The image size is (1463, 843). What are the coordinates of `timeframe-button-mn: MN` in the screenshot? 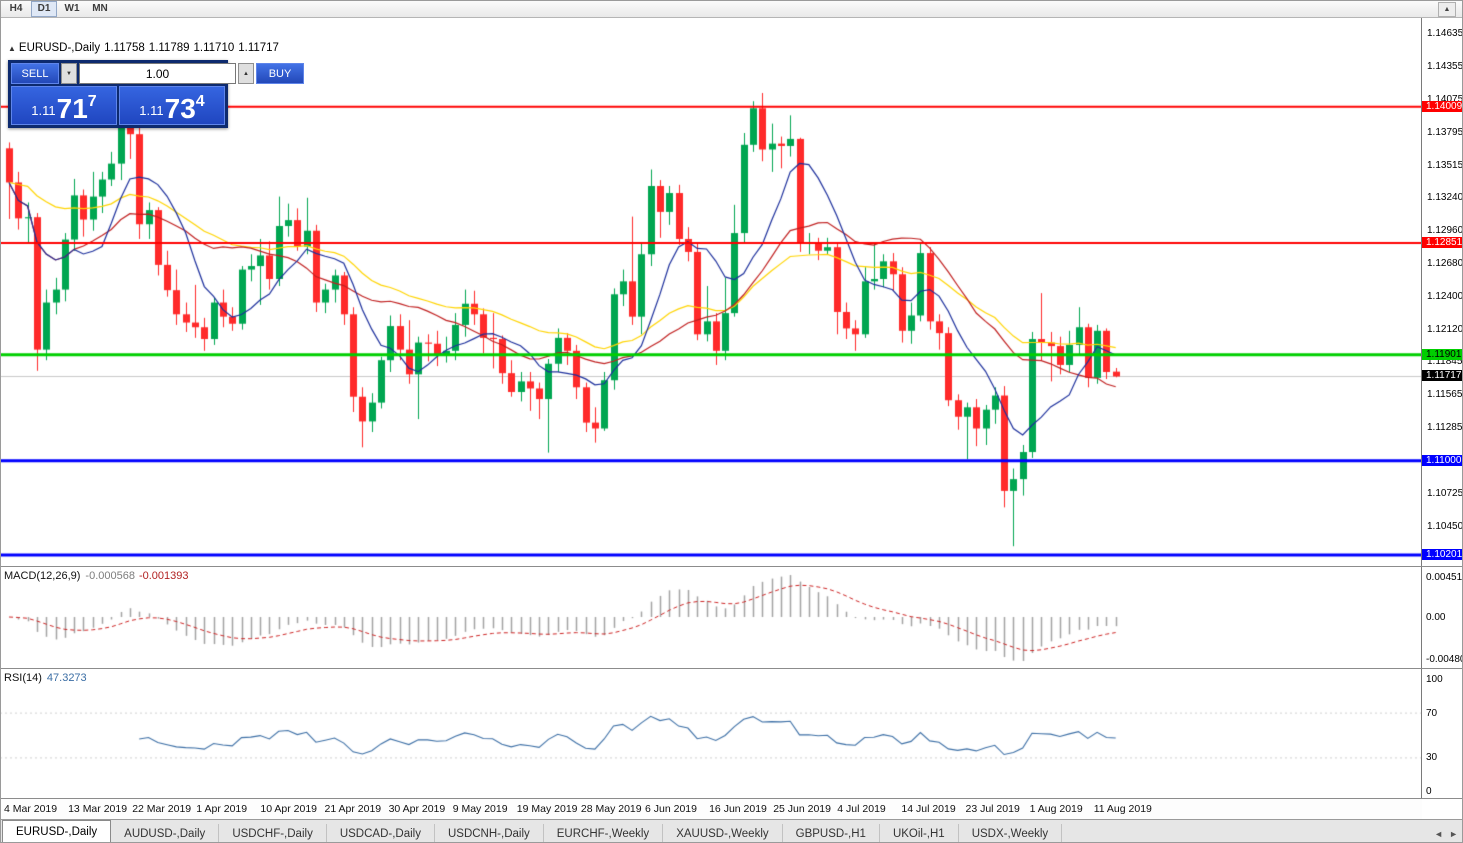 It's located at (100, 8).